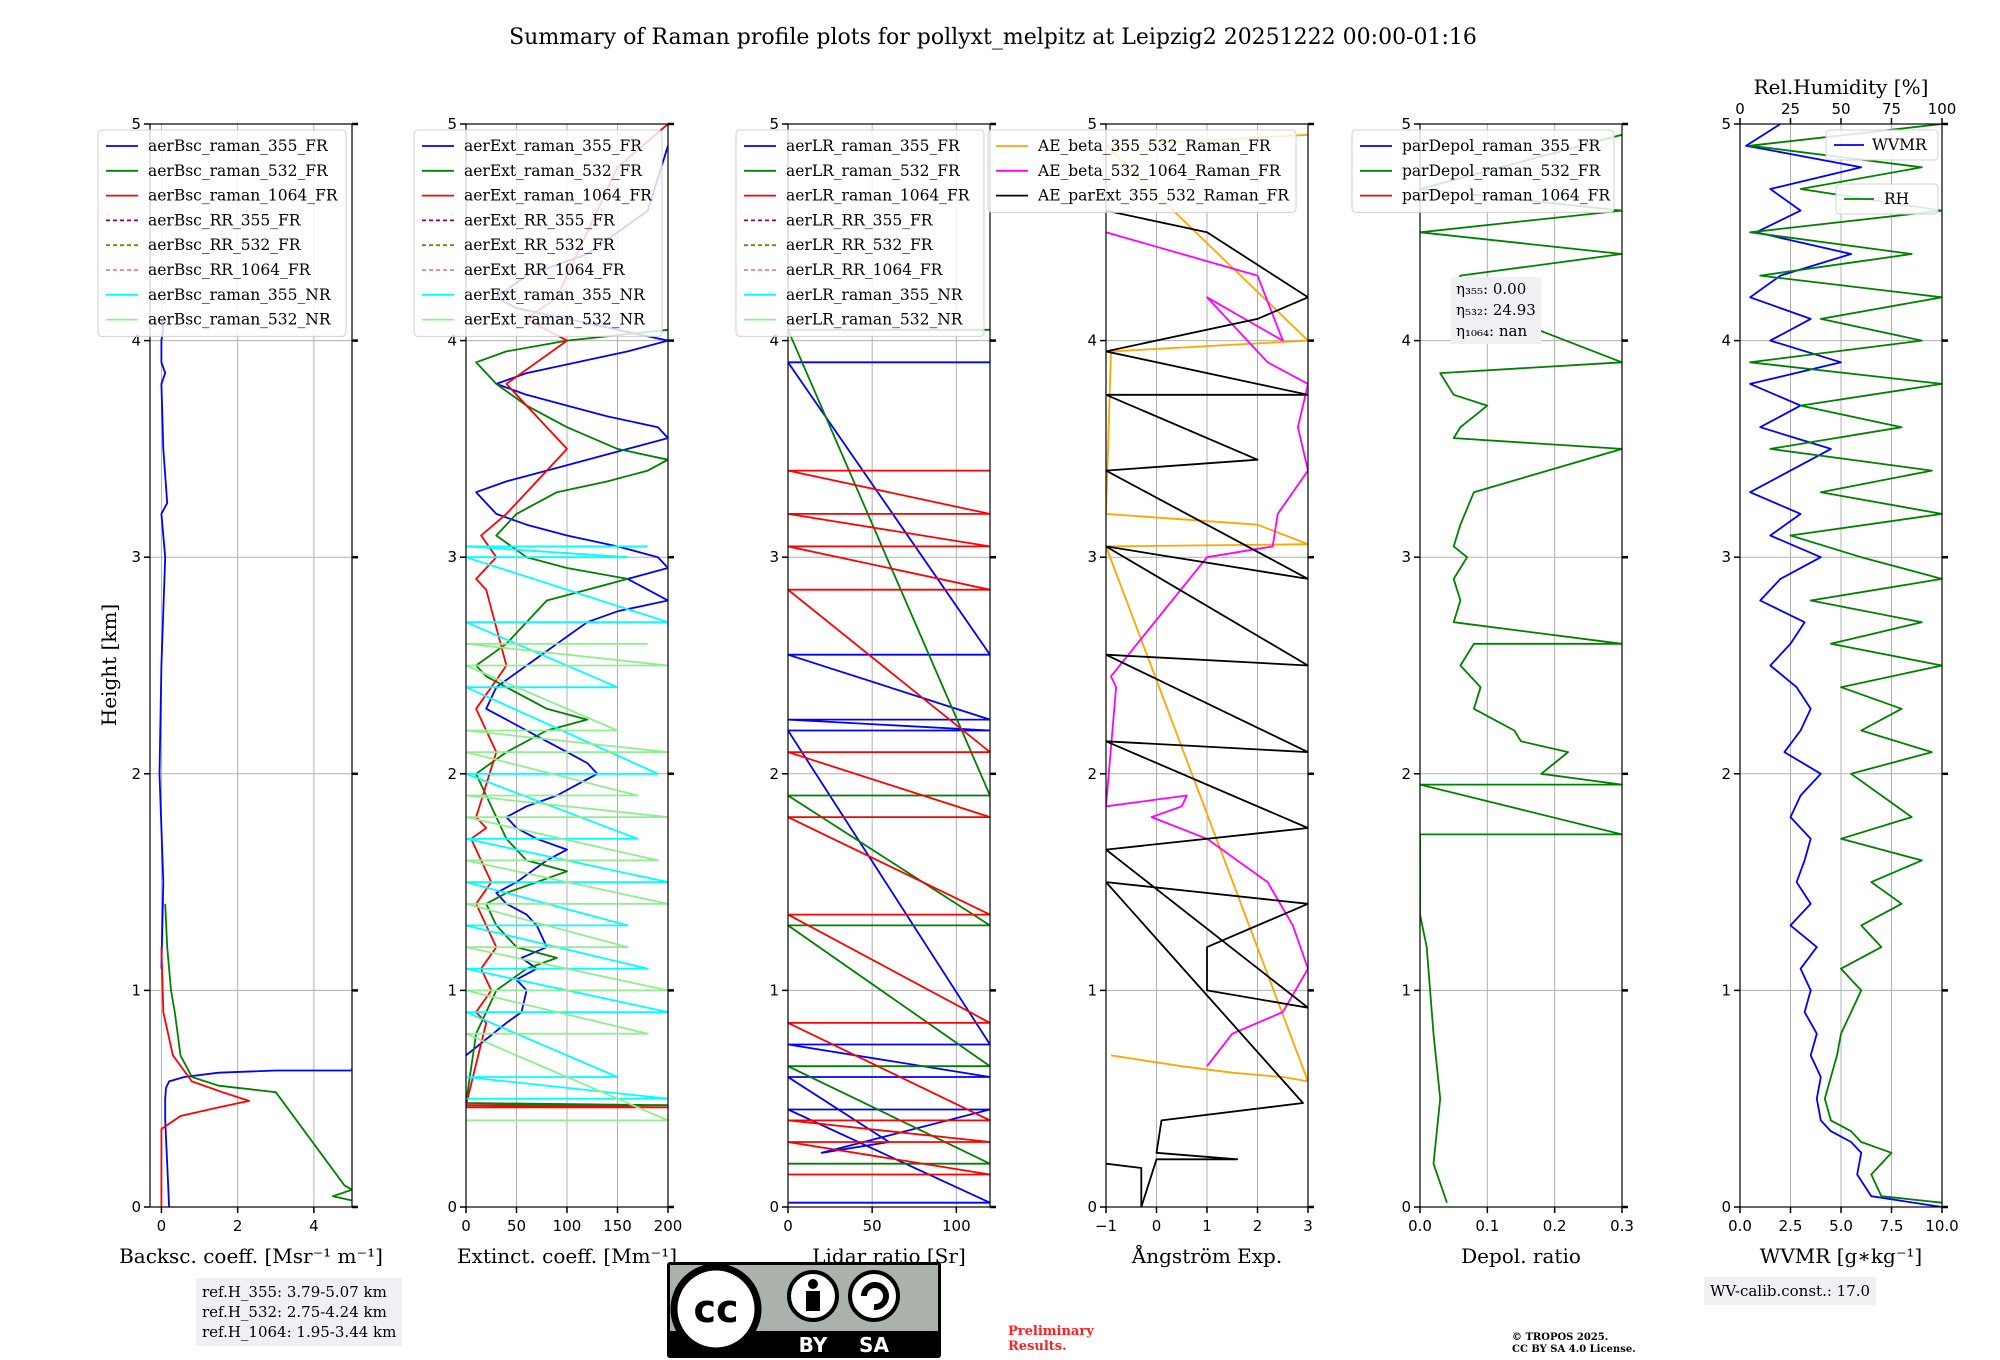  I want to click on ytick-label-bsc-2: 2, so click(136, 774).